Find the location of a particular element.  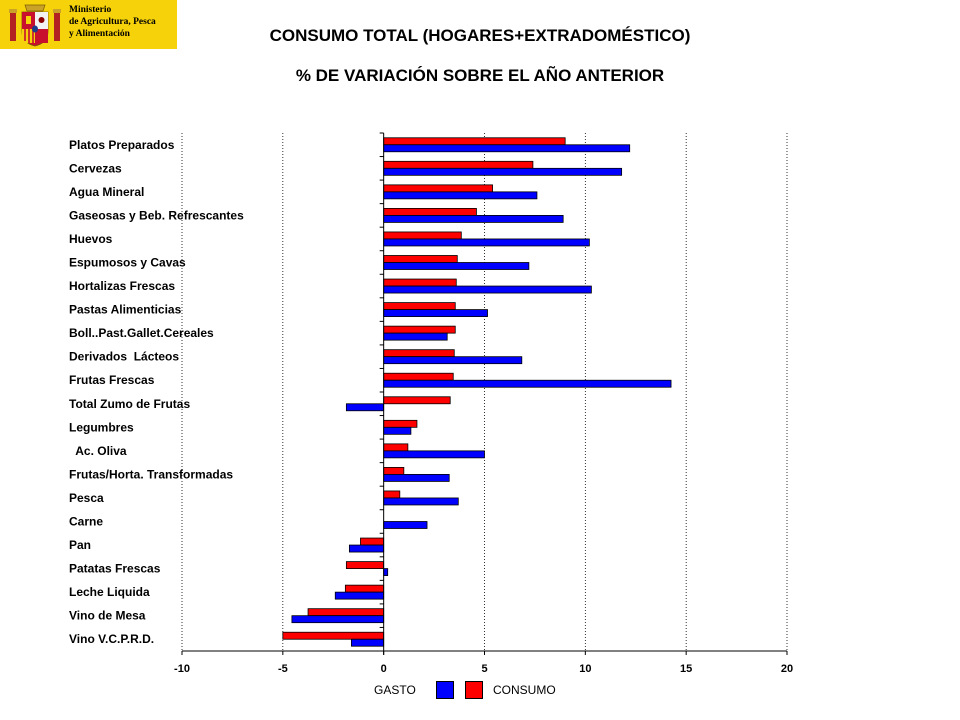

category-label: Pan is located at coordinates (80, 545).